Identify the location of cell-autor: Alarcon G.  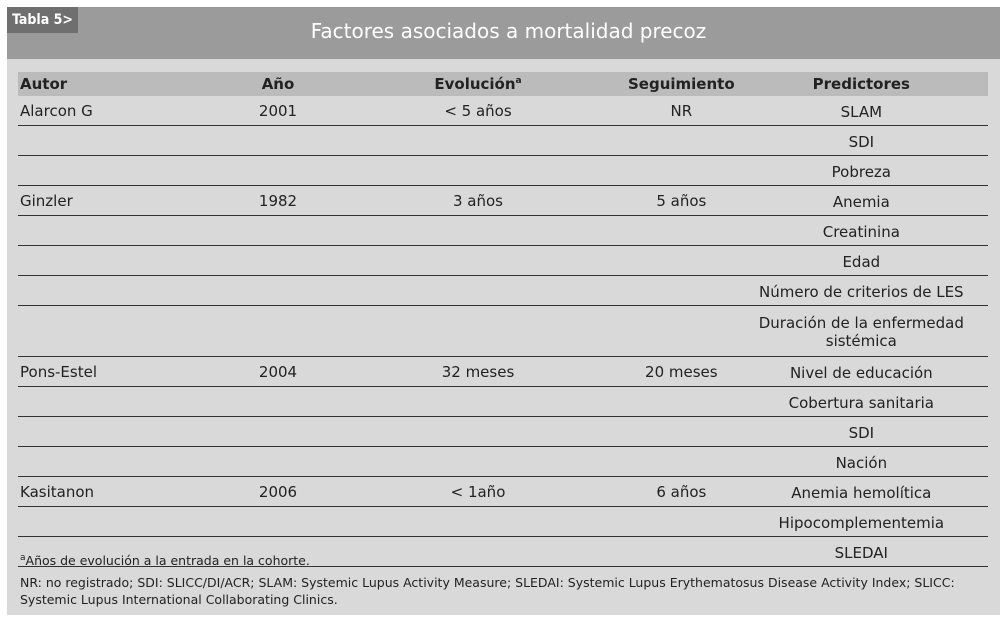
(123, 111).